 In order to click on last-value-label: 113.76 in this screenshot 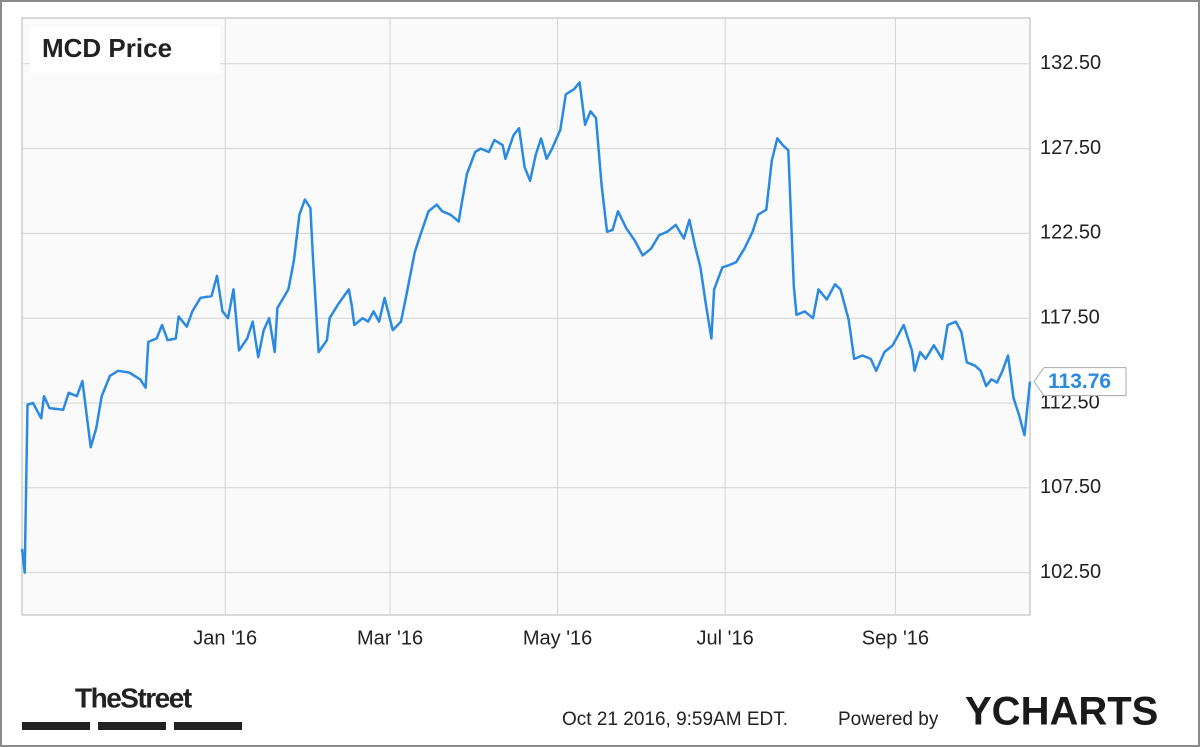, I will do `click(1079, 381)`.